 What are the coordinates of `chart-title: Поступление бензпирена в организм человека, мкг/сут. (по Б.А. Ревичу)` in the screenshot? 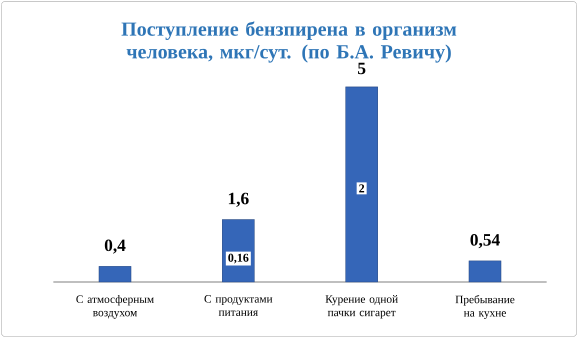 It's located at (289, 42).